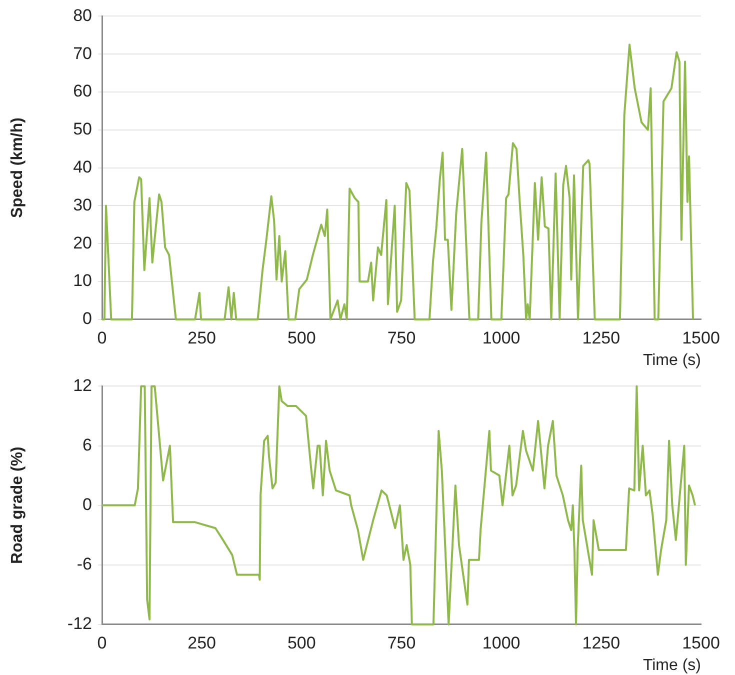 This screenshot has height=675, width=735. What do you see at coordinates (82, 129) in the screenshot?
I see `y-tick-label: 50` at bounding box center [82, 129].